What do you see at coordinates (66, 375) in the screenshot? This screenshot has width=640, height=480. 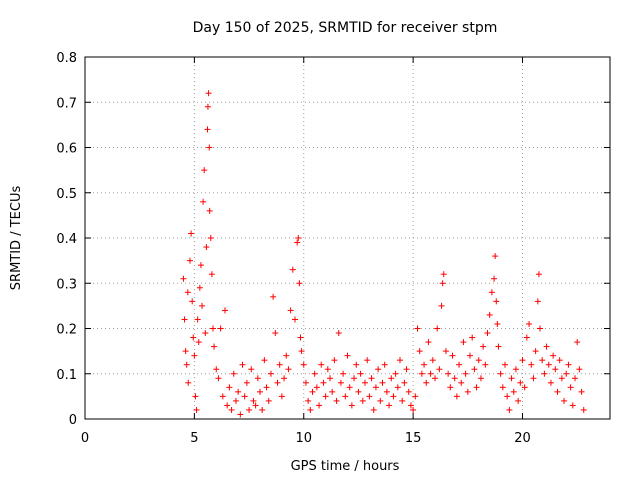 I see `y-tick-label: 0.1` at bounding box center [66, 375].